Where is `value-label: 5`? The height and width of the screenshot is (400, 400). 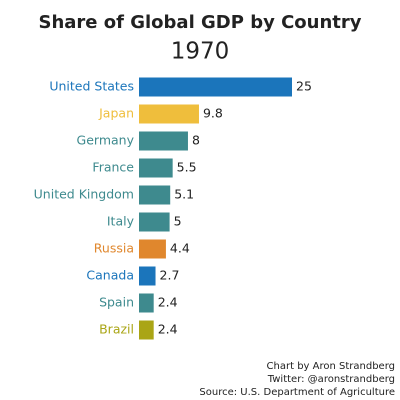
value-label: 5 is located at coordinates (178, 221).